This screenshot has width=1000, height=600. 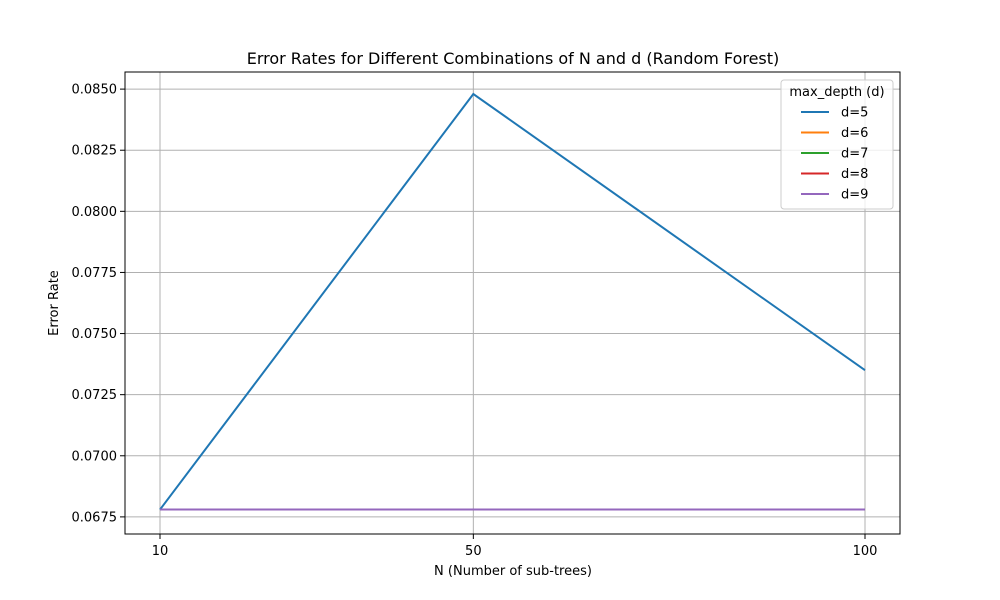 I want to click on x-tick-label: 10, so click(x=160, y=551).